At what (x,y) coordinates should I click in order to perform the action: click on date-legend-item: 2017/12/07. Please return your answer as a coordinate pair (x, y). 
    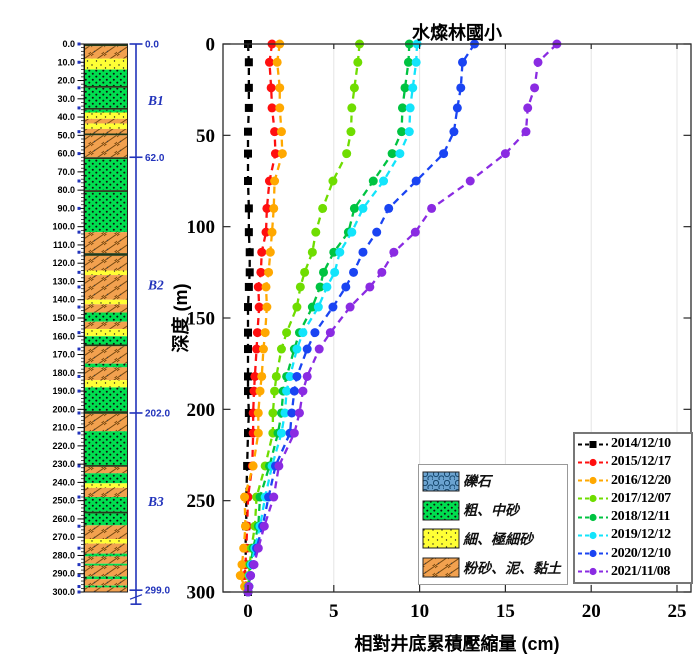
    Looking at the image, I should click on (633, 498).